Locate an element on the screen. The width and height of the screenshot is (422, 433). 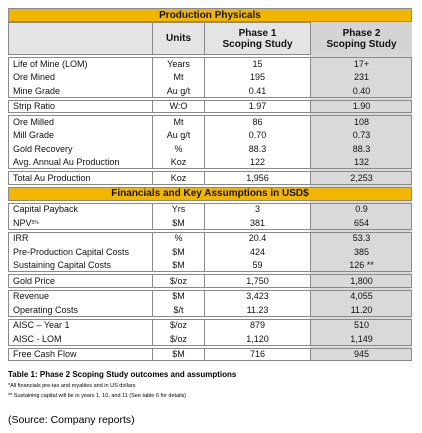
cell-phase2: 231 is located at coordinates (361, 77).